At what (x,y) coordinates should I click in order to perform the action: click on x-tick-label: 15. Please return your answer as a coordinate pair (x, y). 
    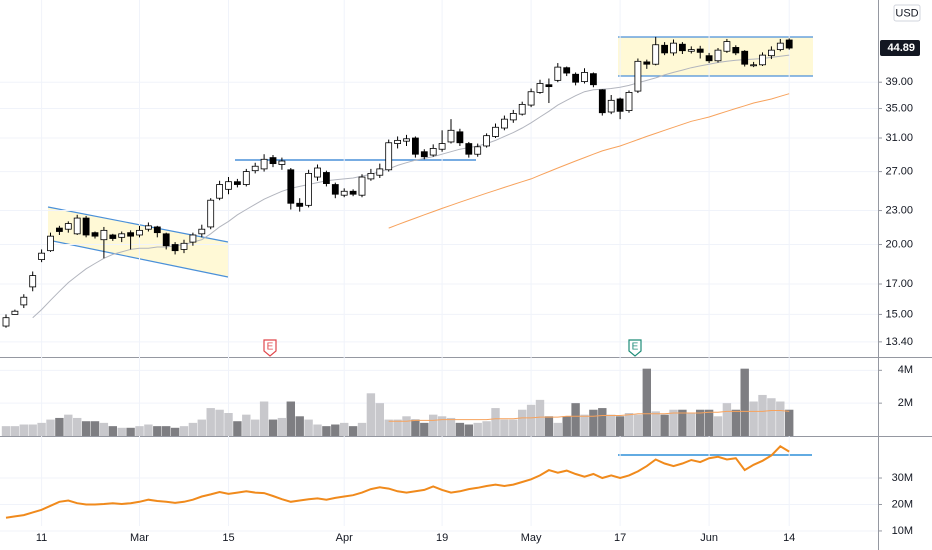
    Looking at the image, I should click on (228, 538).